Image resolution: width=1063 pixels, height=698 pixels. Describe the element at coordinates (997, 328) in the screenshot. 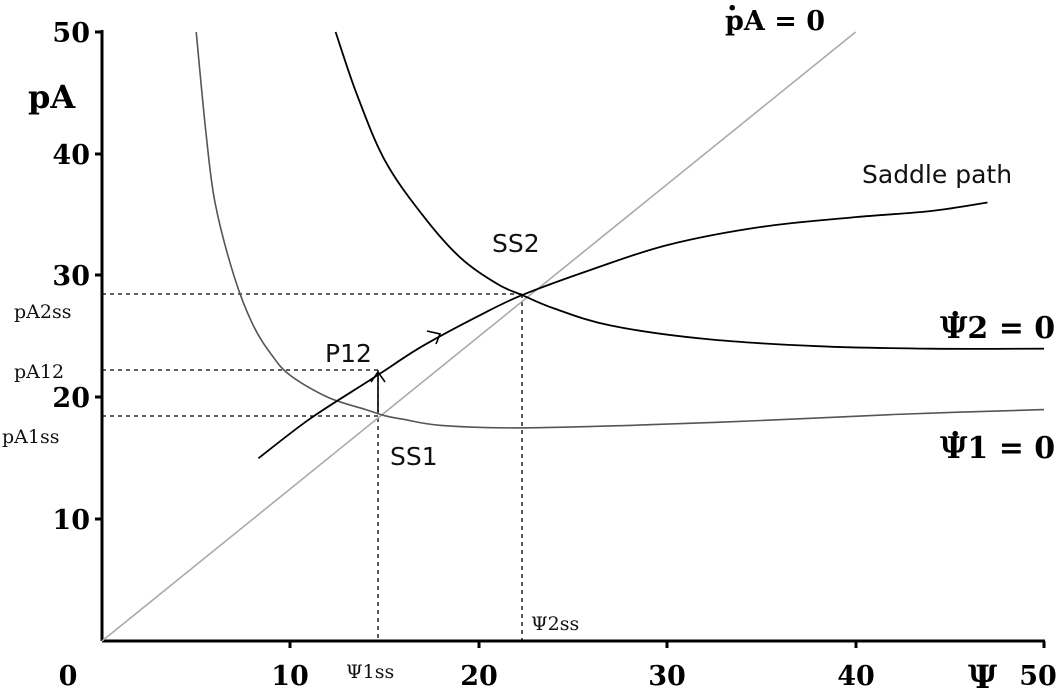

I see `psi2-dot-equation-label: Ψ2 = 0` at that location.